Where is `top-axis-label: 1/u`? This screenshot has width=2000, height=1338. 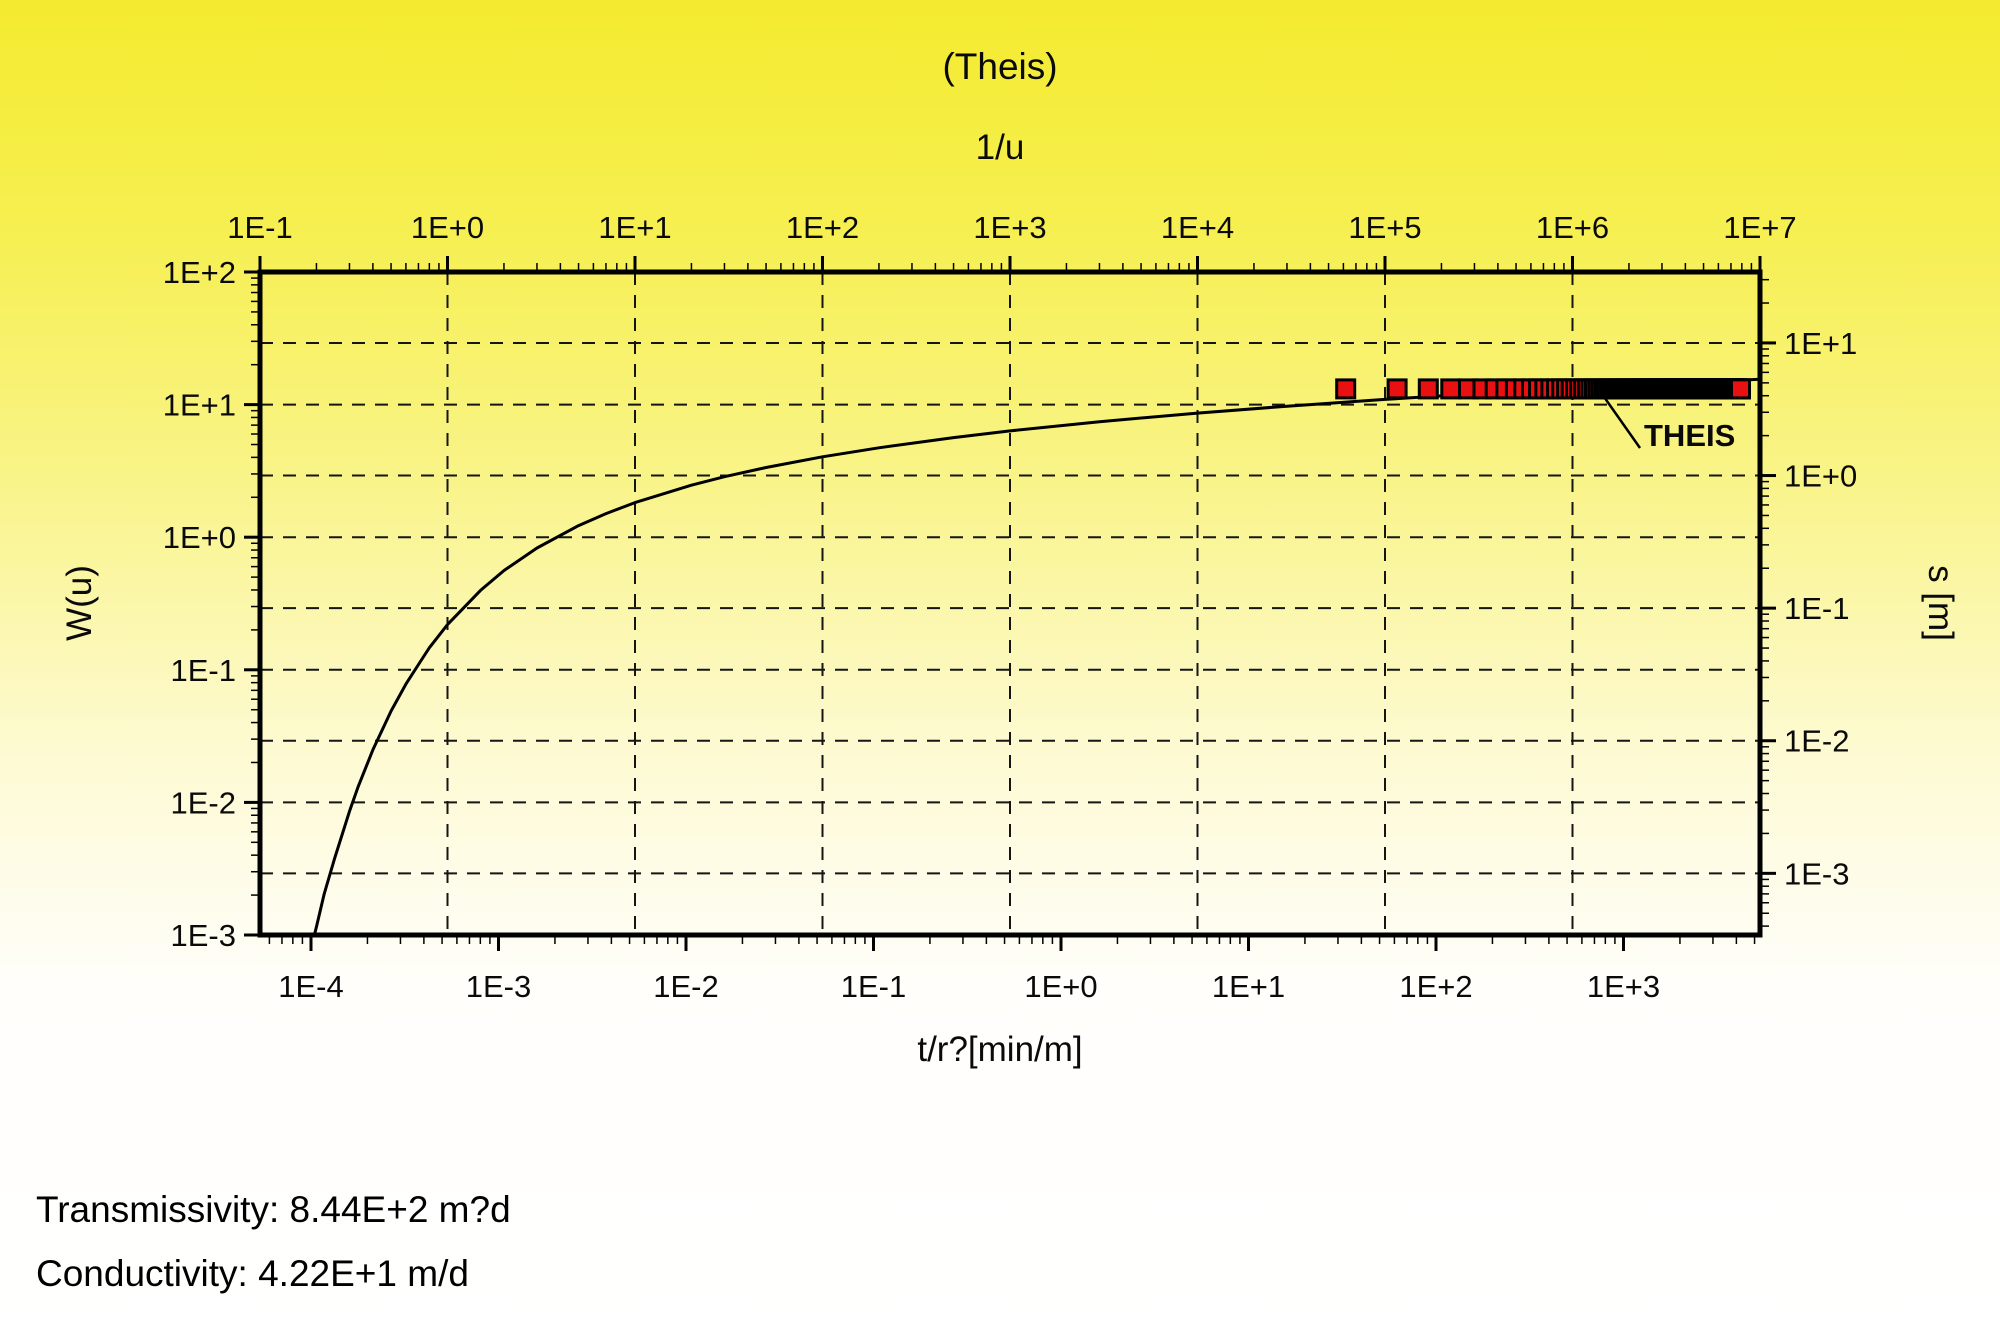
top-axis-label: 1/u is located at coordinates (1000, 147).